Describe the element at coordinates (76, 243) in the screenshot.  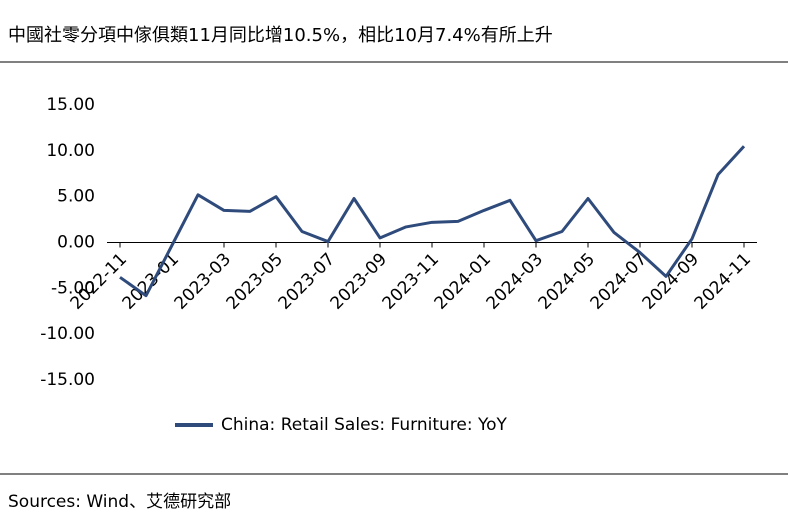
I see `y-tick-label: 0.00` at that location.